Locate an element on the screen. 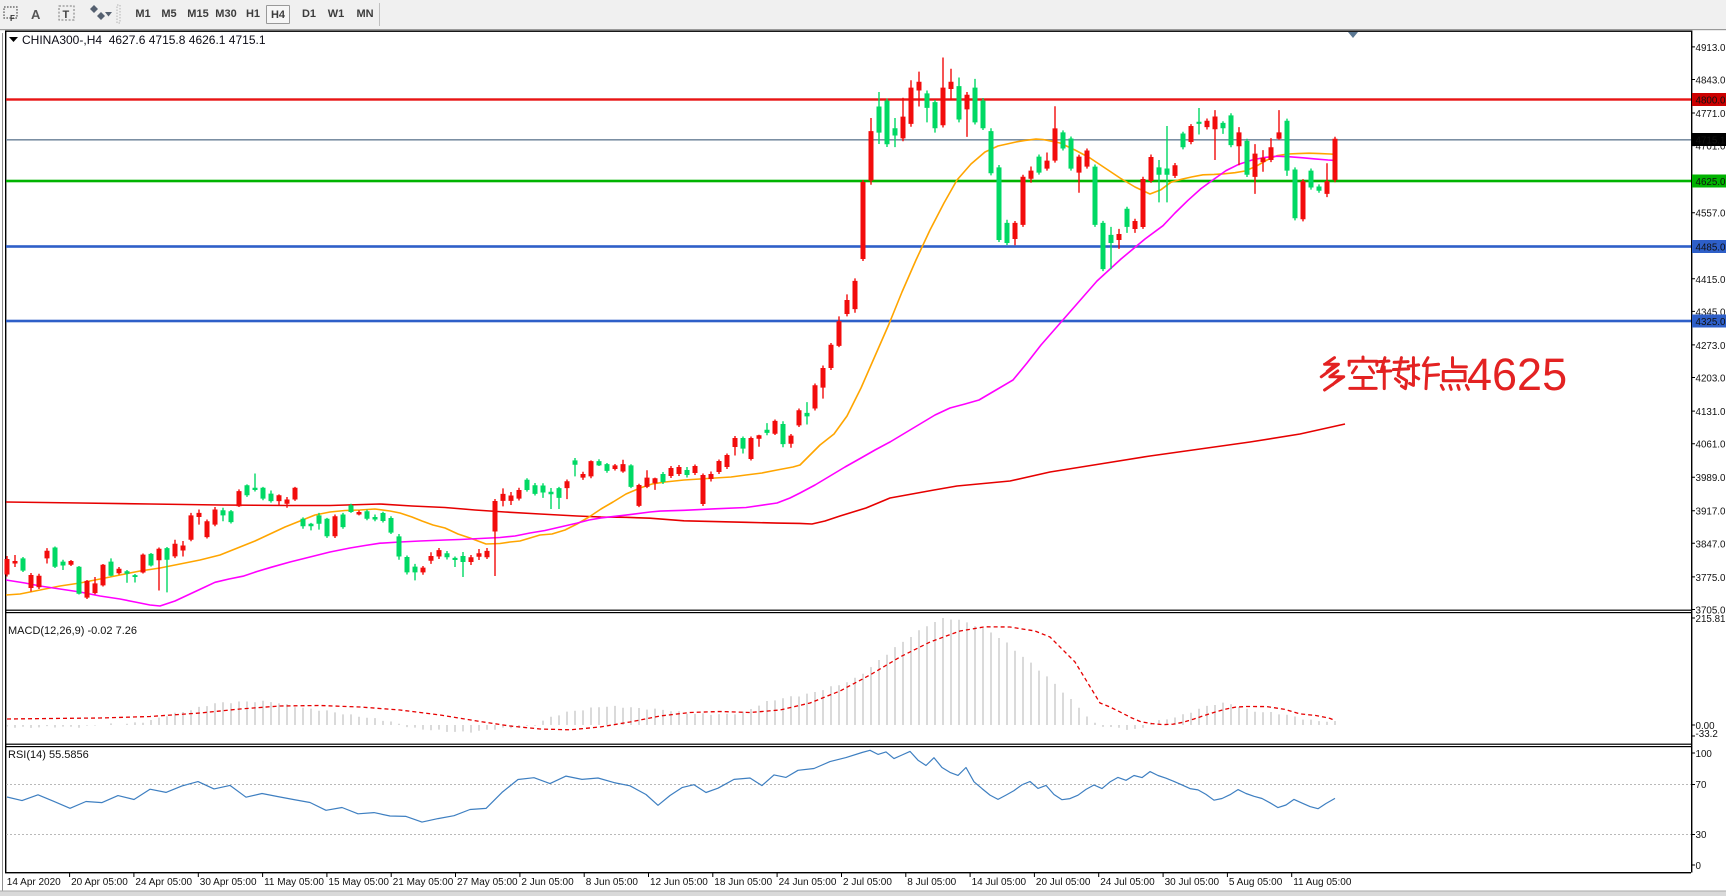 Image resolution: width=1726 pixels, height=896 pixels. svg-text: 24 Jul 05:00 is located at coordinates (1127, 882).